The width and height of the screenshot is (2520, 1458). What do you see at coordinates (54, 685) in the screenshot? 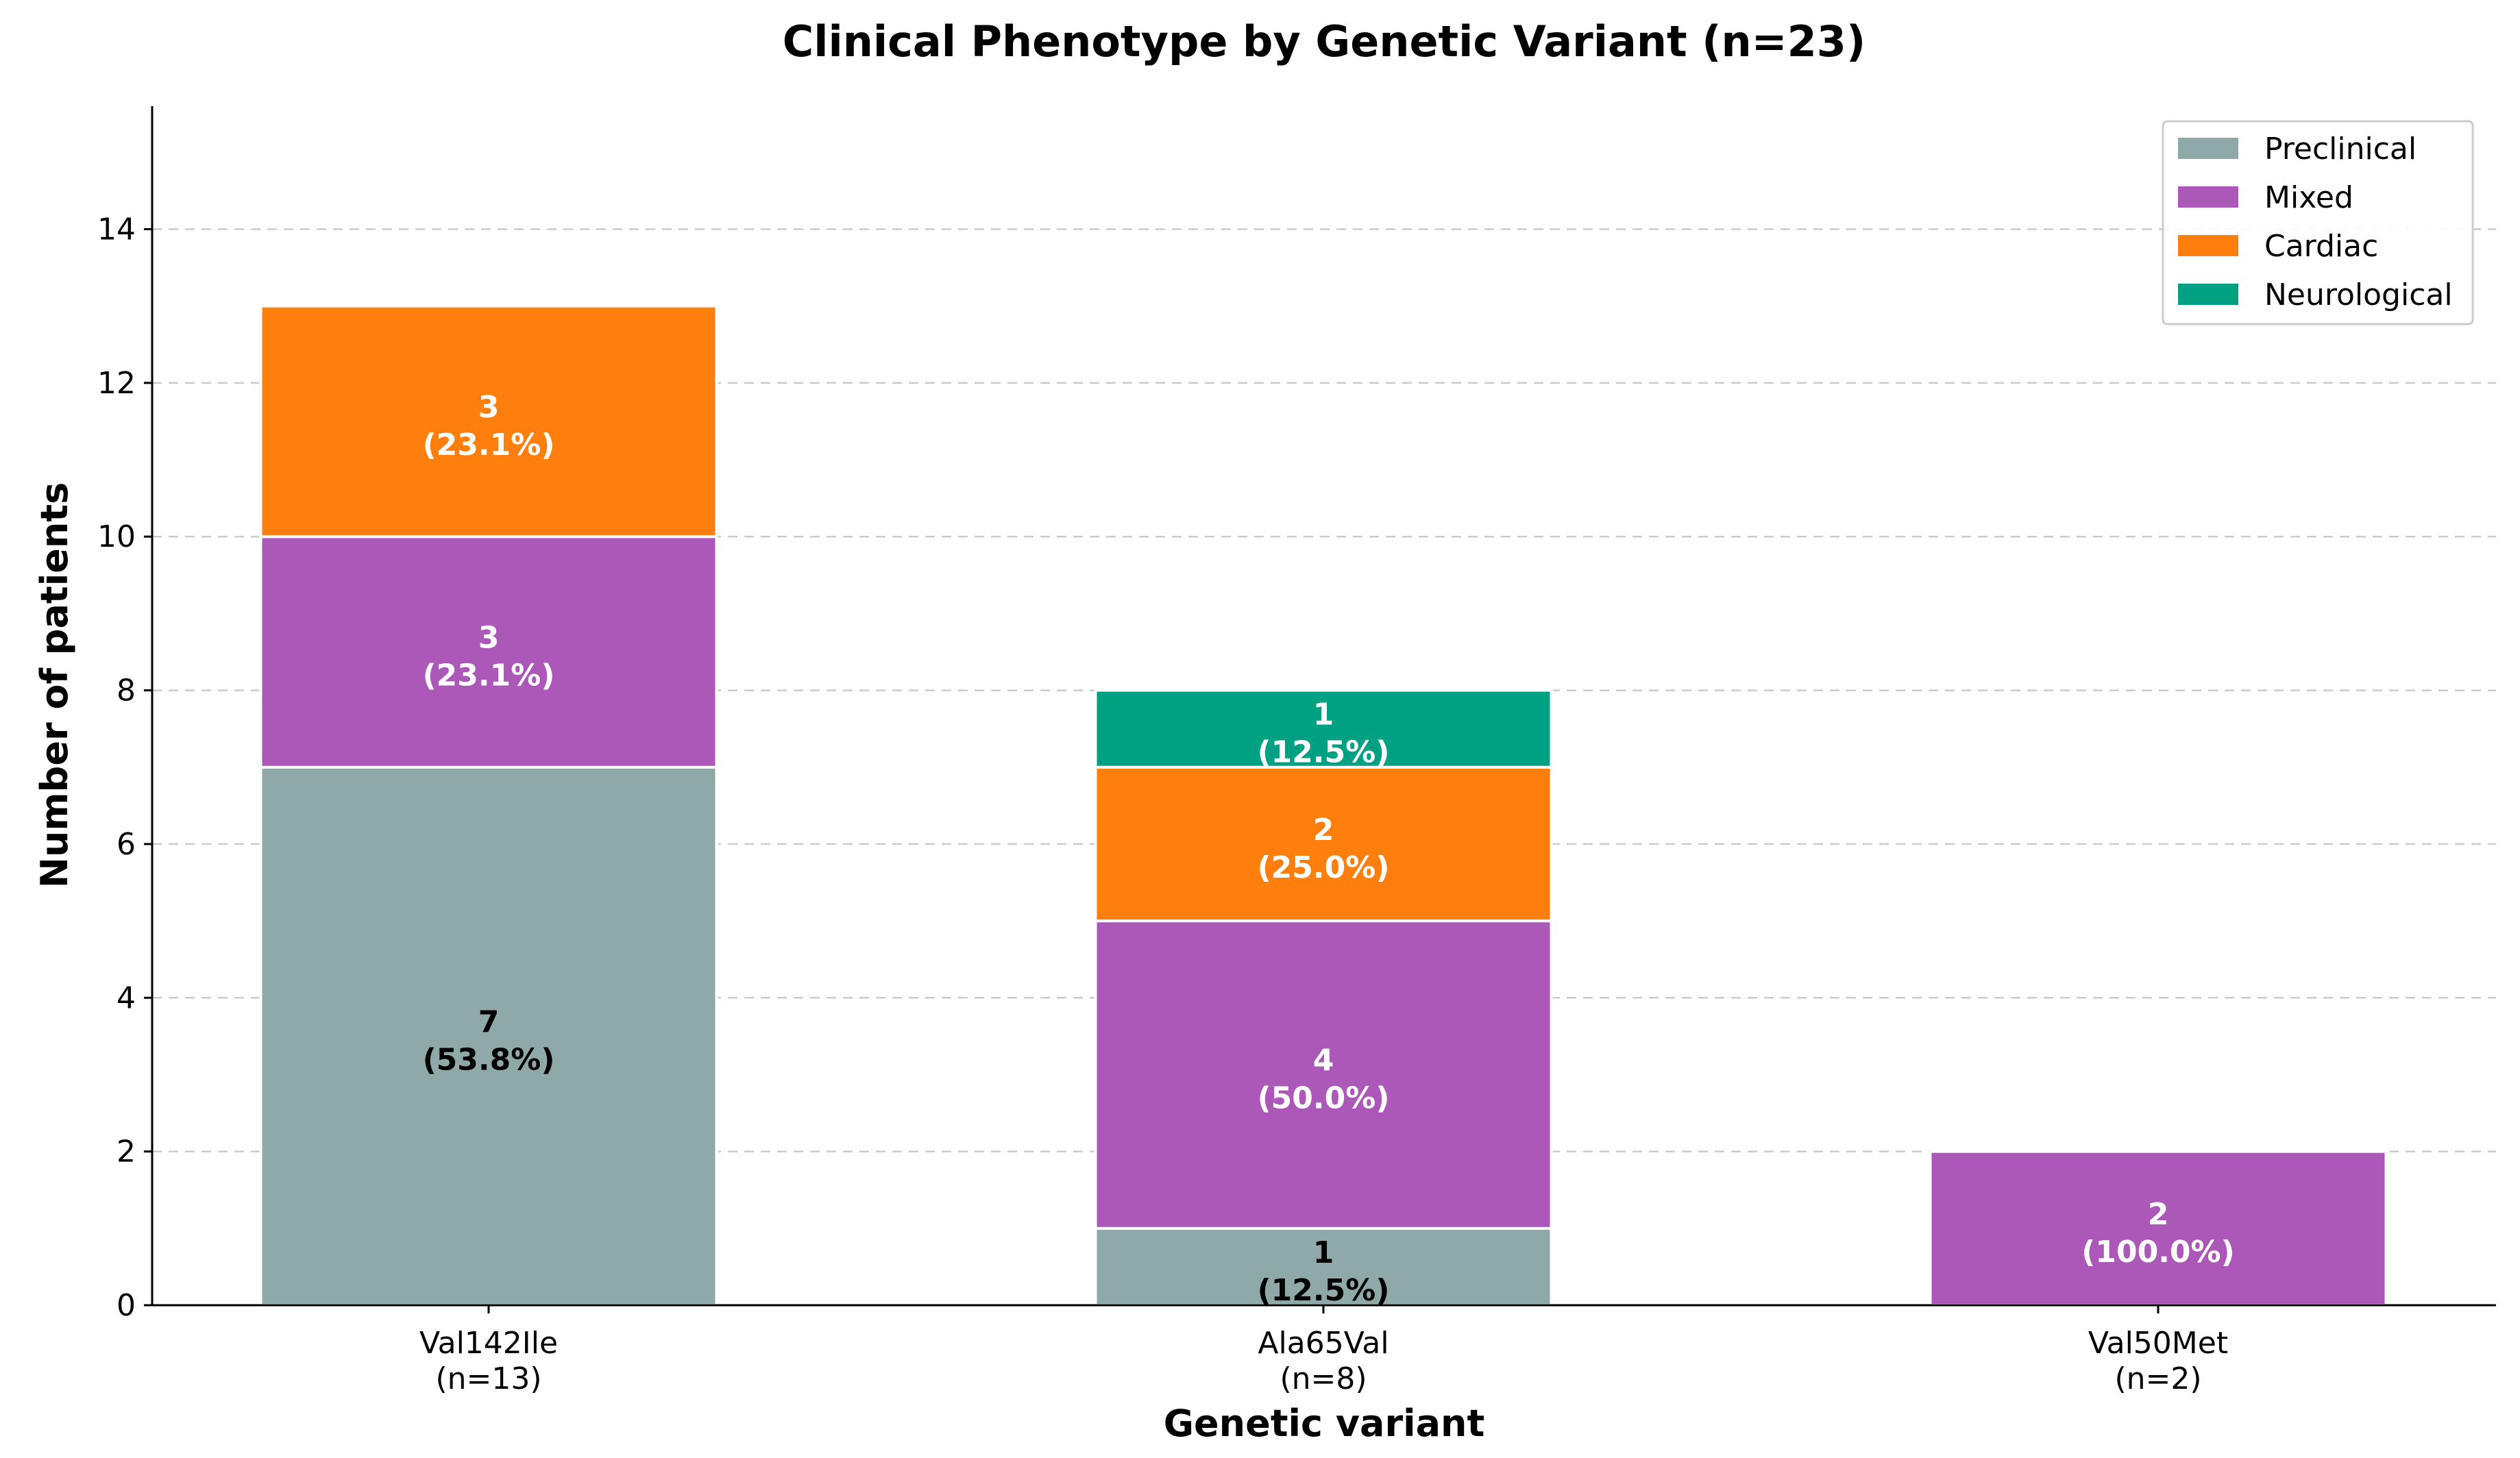
I see `y-axis-label: Number of patients` at bounding box center [54, 685].